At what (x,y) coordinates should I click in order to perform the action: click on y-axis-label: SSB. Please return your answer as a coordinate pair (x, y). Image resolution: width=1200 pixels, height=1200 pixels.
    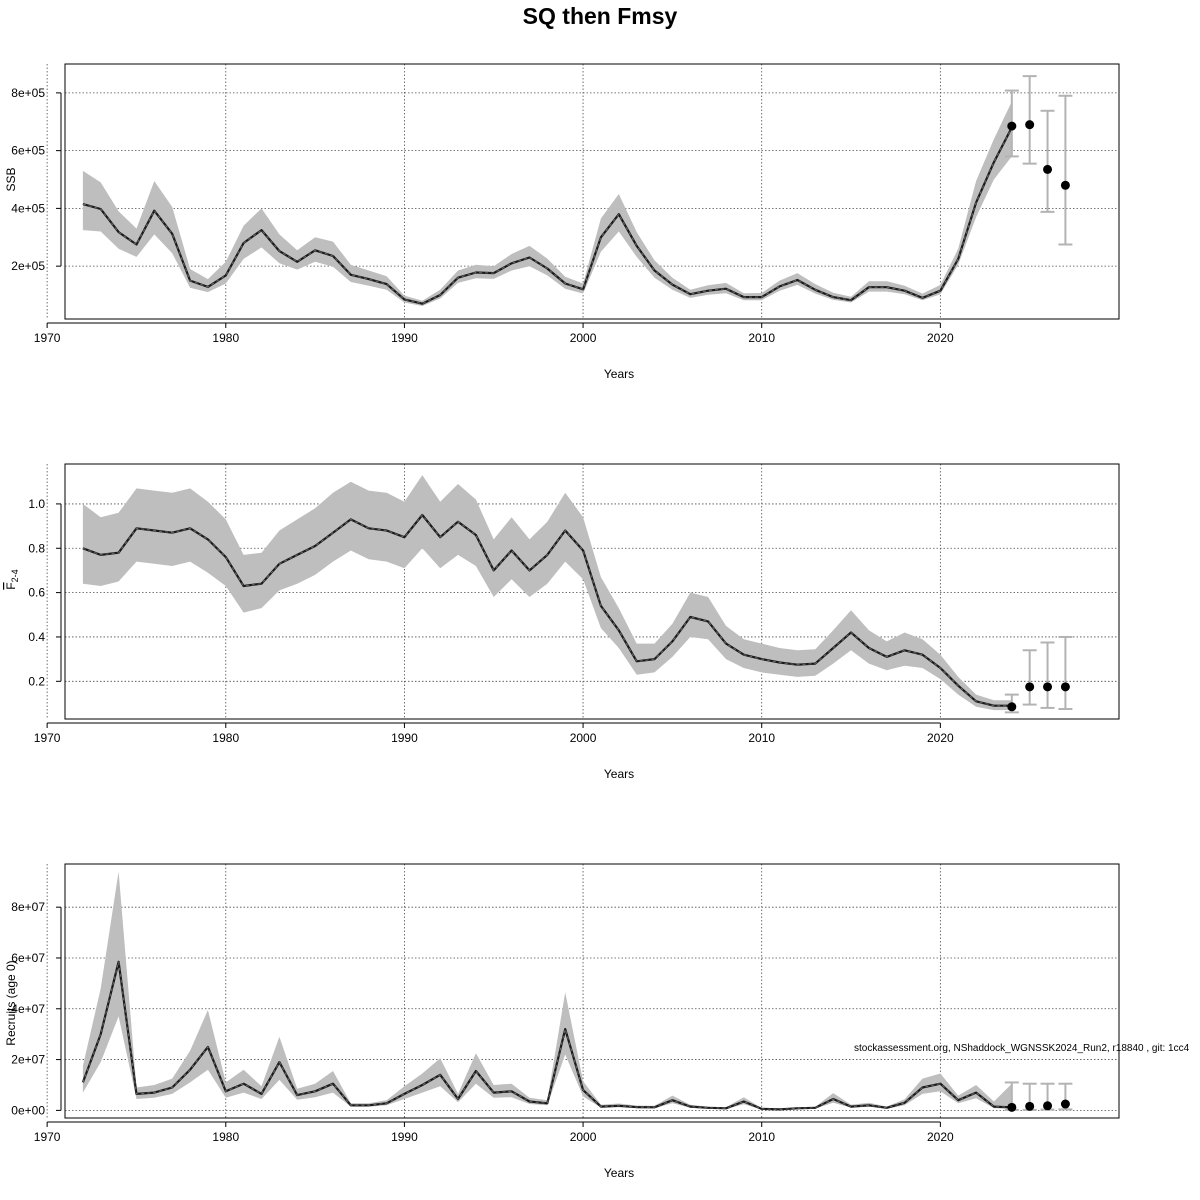
    Looking at the image, I should click on (11, 179).